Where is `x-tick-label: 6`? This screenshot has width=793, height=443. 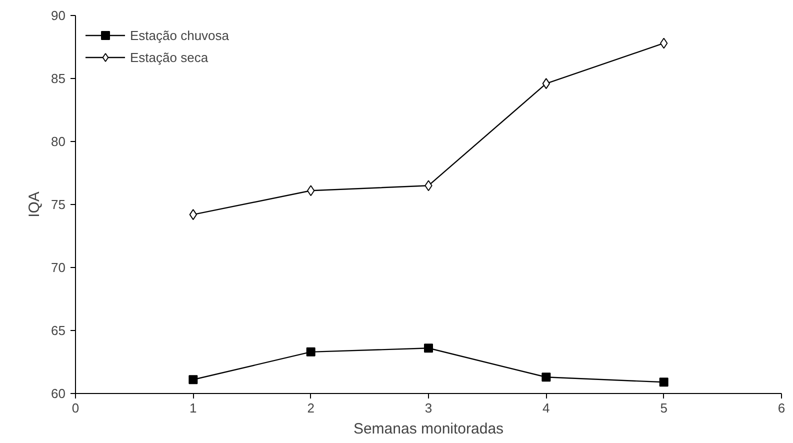
x-tick-label: 6 is located at coordinates (782, 408).